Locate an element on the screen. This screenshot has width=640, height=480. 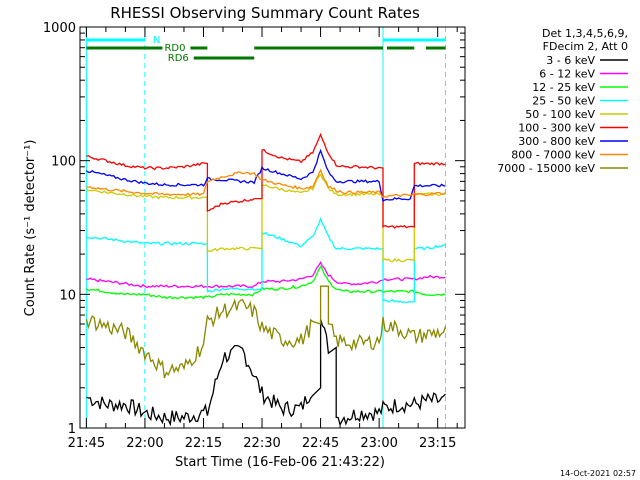
y-axis-label: Count Rate (s⁻¹ detector⁻¹) is located at coordinates (30, 228).